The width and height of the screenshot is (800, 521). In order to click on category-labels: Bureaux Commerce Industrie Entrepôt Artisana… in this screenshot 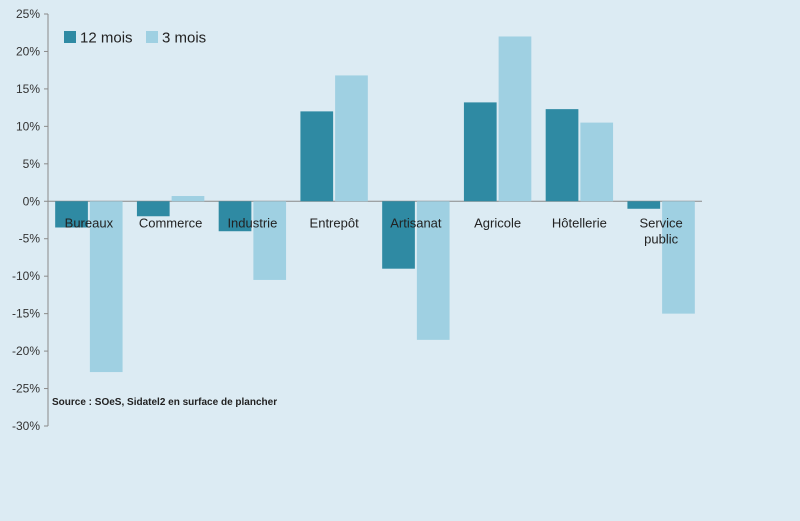, I will do `click(374, 230)`.